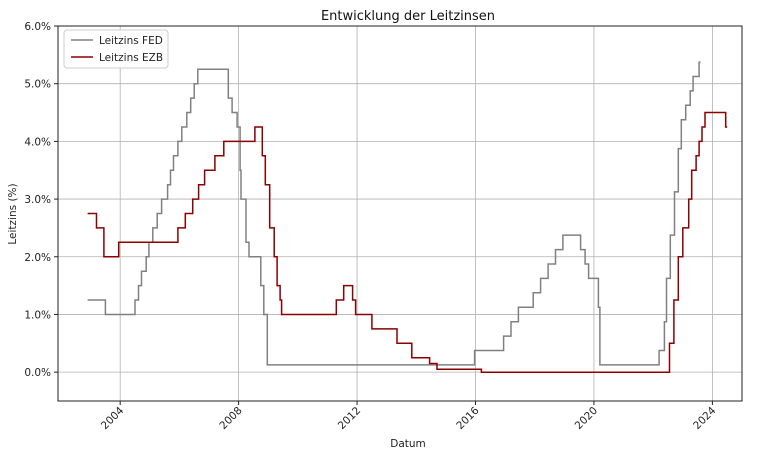  I want to click on y-tick-label: 4.0%, so click(37, 142).